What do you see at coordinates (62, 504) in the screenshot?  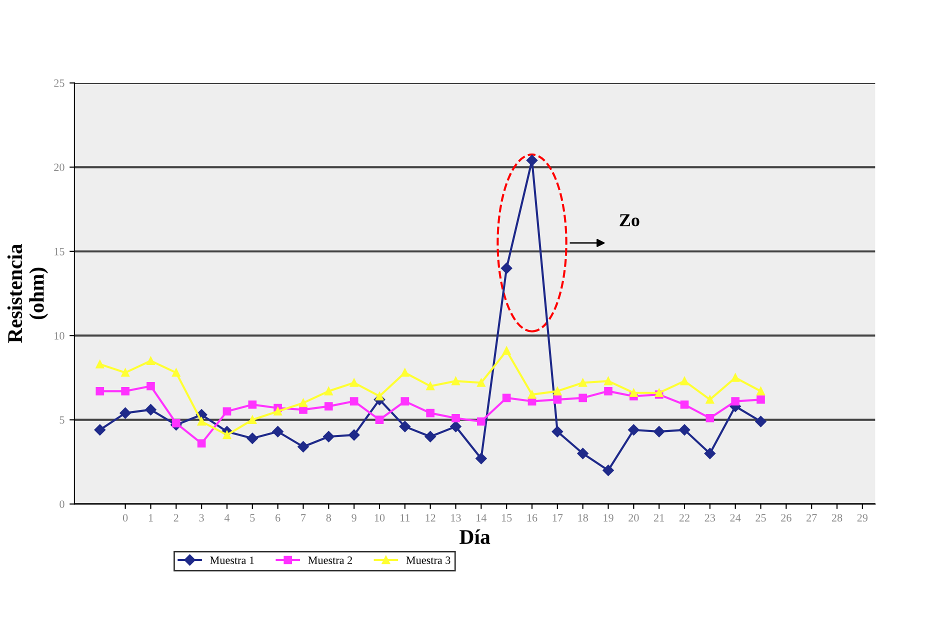 I see `y-tick-label: 0` at bounding box center [62, 504].